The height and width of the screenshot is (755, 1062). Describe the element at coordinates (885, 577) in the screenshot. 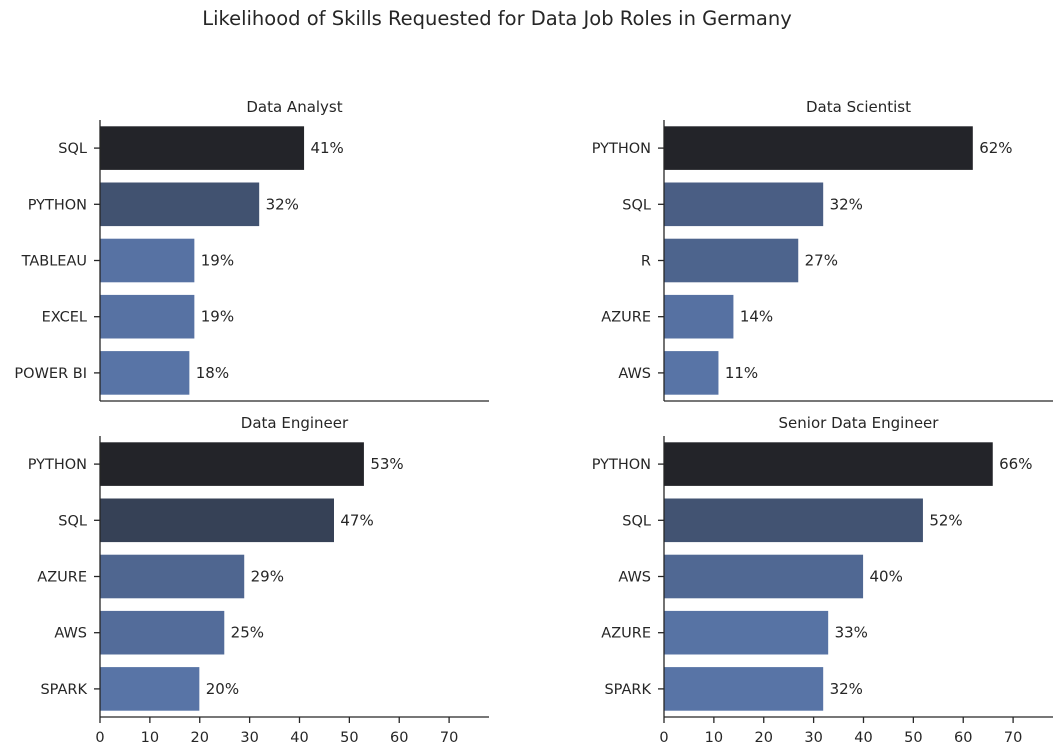

I see `bar-value-label: 40%` at that location.